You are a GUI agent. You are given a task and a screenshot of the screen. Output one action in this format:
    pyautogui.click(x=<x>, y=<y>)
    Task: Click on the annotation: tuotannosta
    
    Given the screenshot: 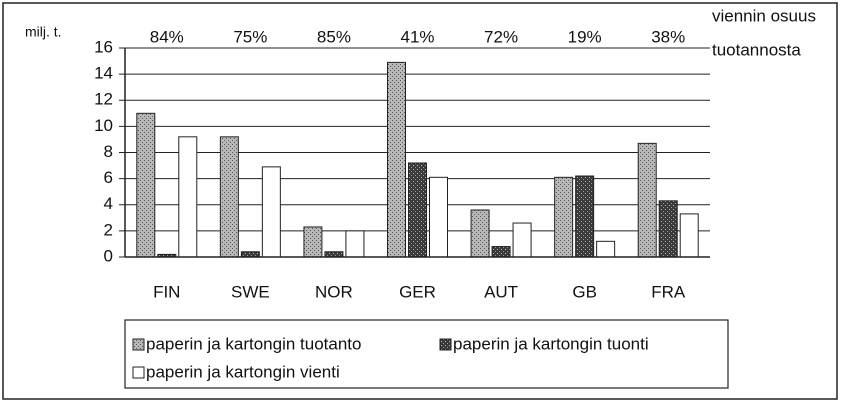 What is the action you would take?
    pyautogui.click(x=756, y=49)
    